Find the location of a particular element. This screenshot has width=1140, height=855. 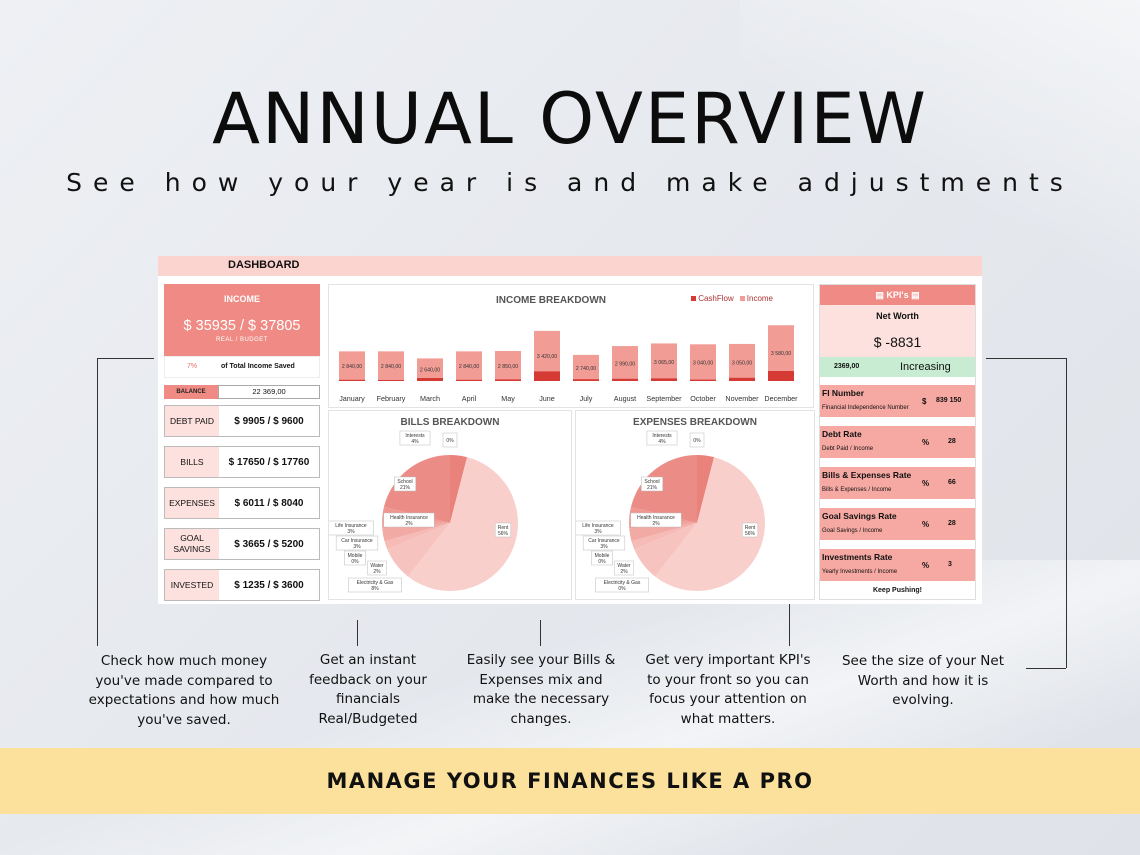

x-tick-label: April is located at coordinates (469, 398).